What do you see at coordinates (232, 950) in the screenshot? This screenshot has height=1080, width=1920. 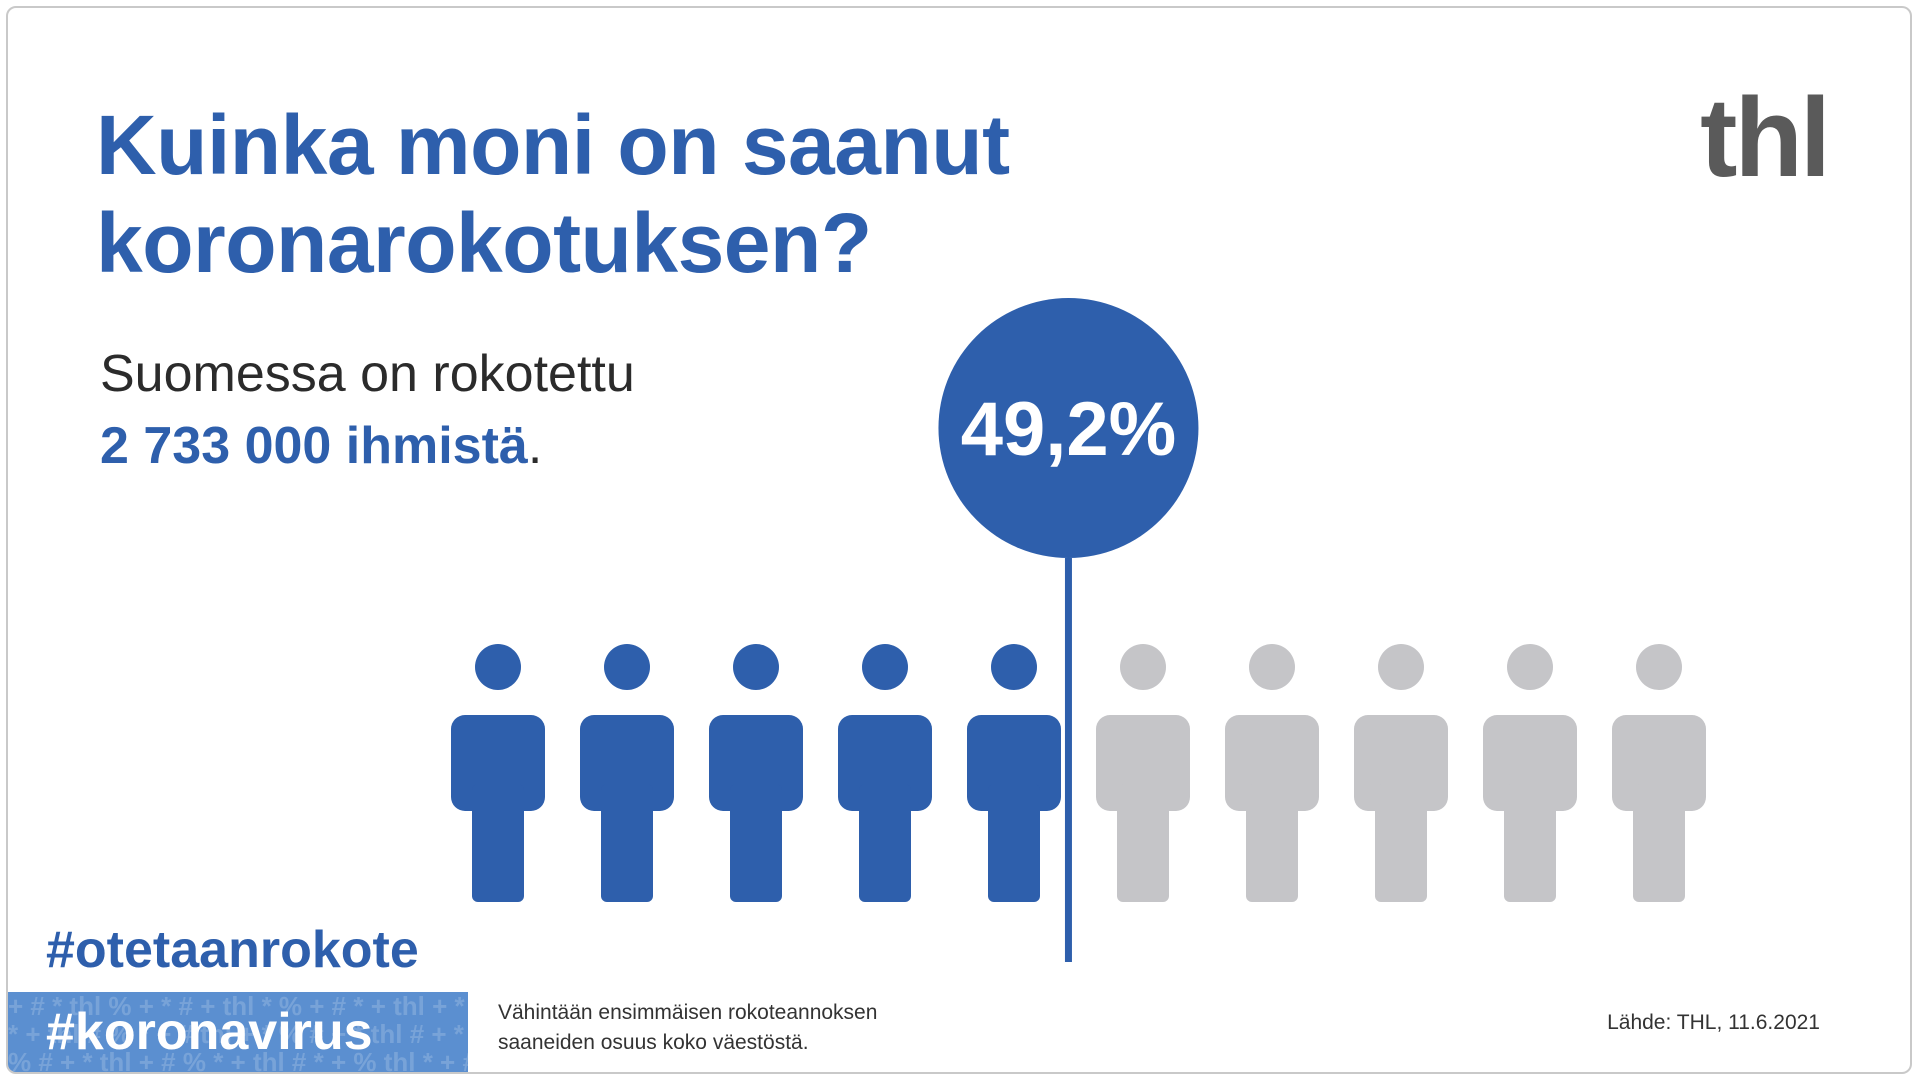 I see `hashtag-otetaanrokote: #otetaanrokote` at bounding box center [232, 950].